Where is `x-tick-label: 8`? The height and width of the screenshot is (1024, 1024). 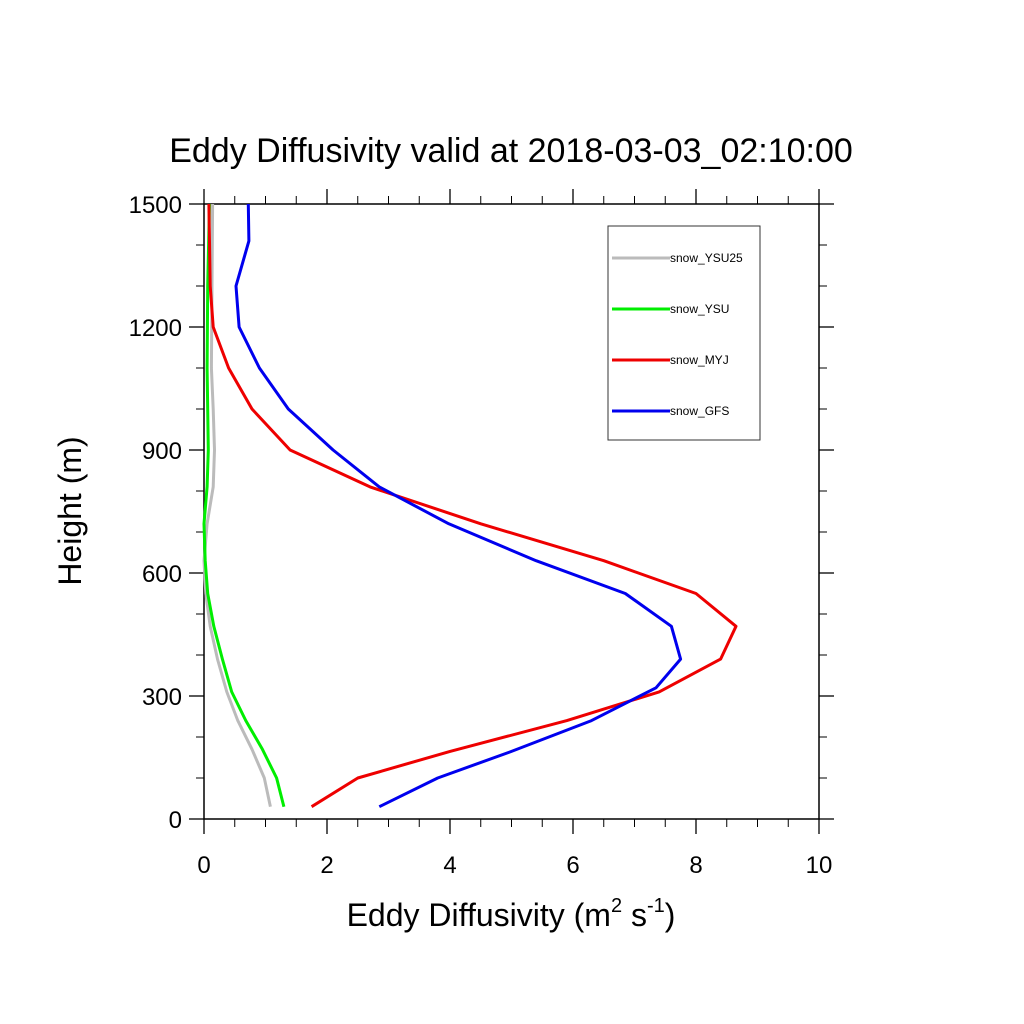 x-tick-label: 8 is located at coordinates (695, 865).